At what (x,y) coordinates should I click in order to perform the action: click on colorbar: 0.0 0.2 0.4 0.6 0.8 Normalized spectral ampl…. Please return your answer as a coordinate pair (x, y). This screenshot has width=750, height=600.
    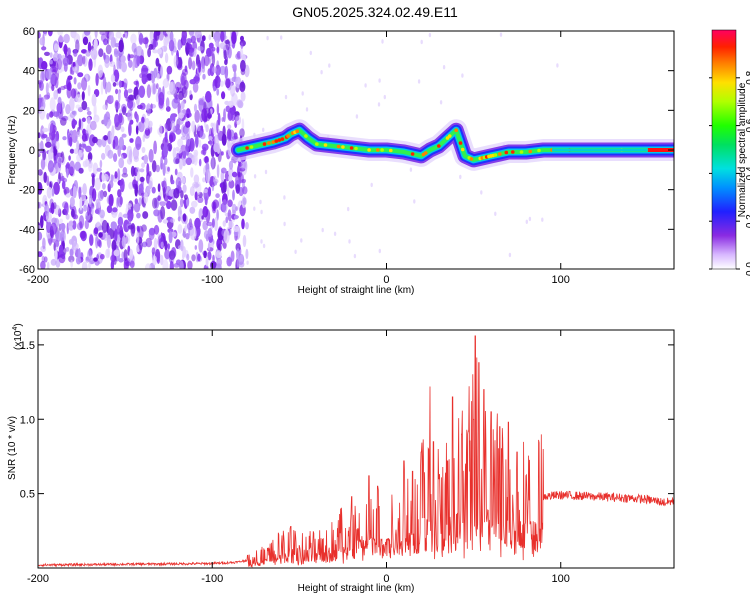
    Looking at the image, I should click on (729, 152).